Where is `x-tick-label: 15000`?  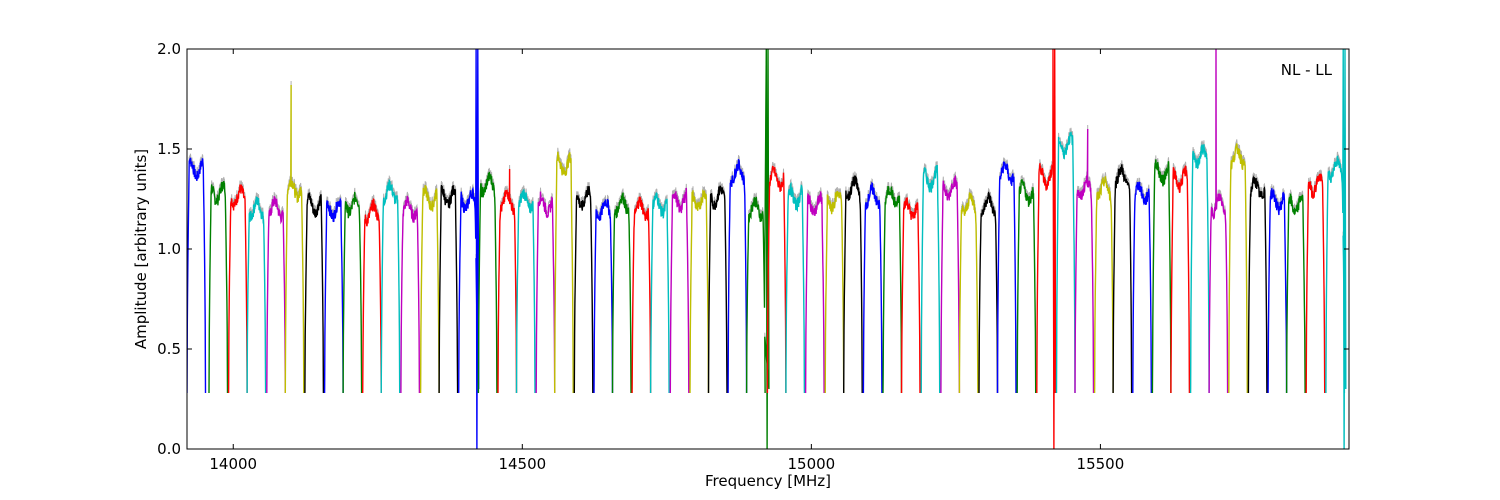
x-tick-label: 15000 is located at coordinates (811, 464).